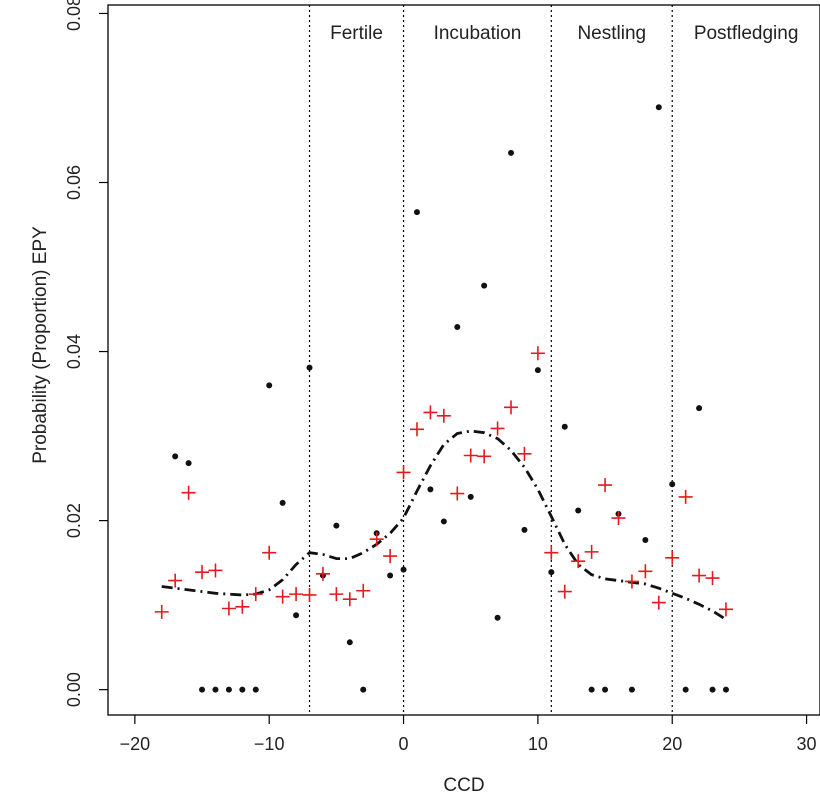 This screenshot has width=820, height=802. I want to click on x-tick-label: −10, so click(269, 744).